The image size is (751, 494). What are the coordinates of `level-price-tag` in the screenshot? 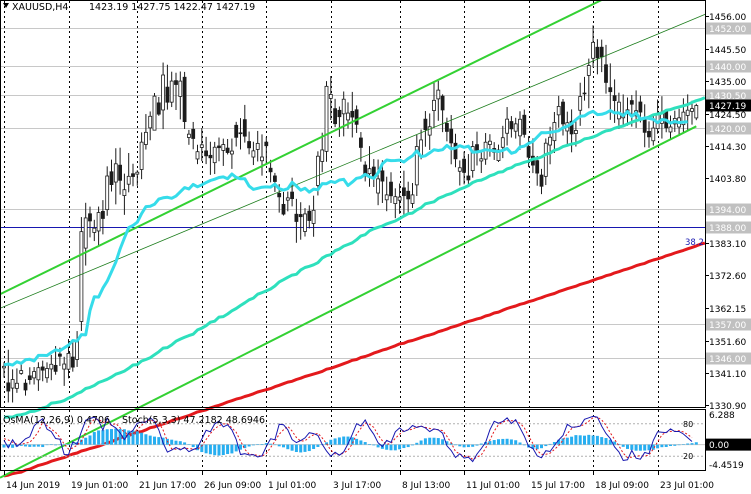 It's located at (728, 324).